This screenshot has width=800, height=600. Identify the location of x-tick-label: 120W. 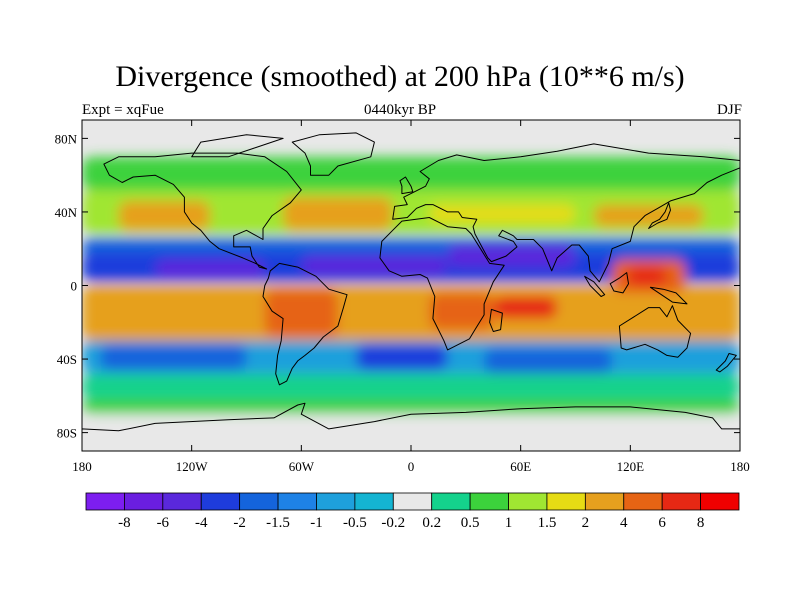
(192, 466).